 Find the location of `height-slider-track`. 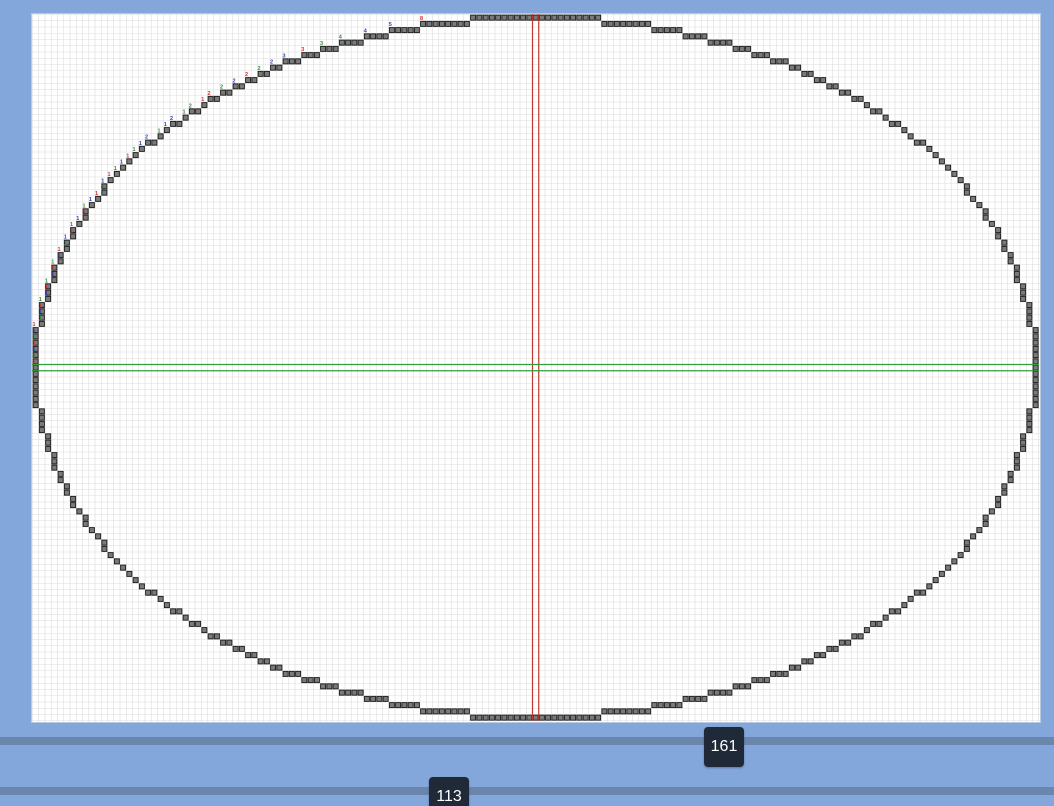

height-slider-track is located at coordinates (527, 791).